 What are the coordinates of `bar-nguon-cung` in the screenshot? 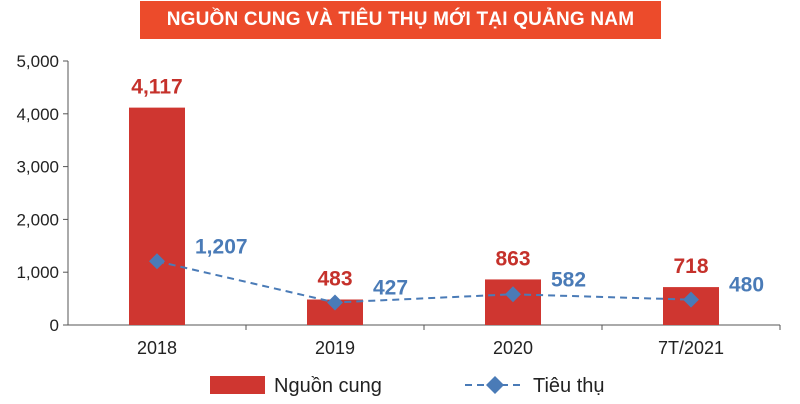 It's located at (157, 216).